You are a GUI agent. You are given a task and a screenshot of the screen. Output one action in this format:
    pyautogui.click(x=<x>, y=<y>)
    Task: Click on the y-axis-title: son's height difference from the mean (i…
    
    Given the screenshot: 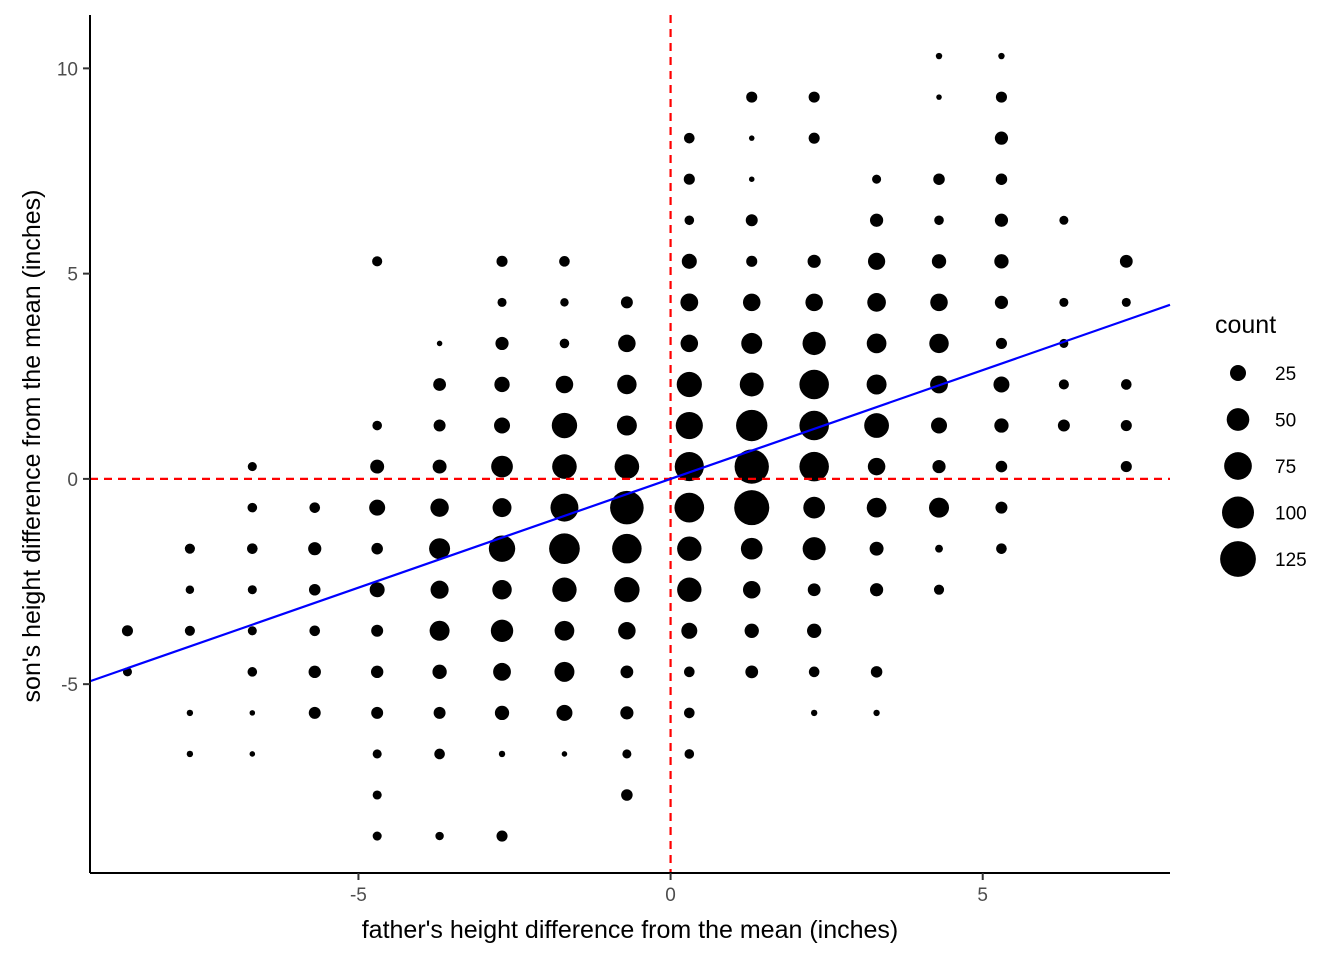 What is the action you would take?
    pyautogui.click(x=32, y=446)
    